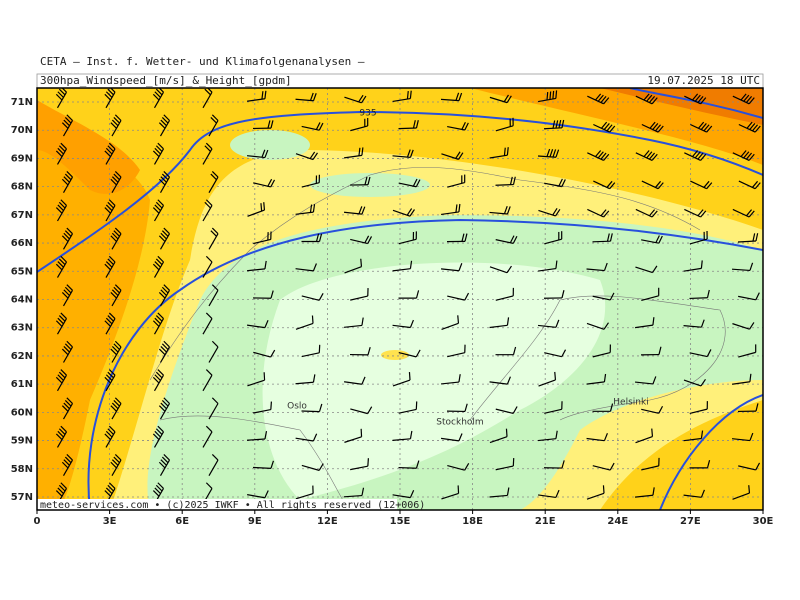 The width and height of the screenshot is (800, 600). I want to click on field-orange, so click(93, 315).